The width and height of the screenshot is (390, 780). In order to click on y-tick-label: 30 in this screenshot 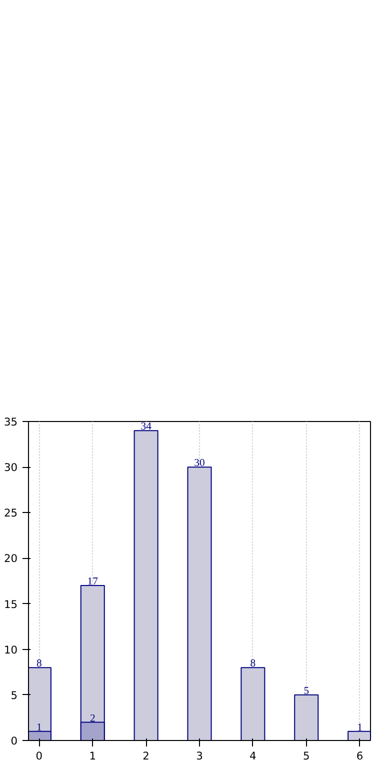, I will do `click(11, 467)`.